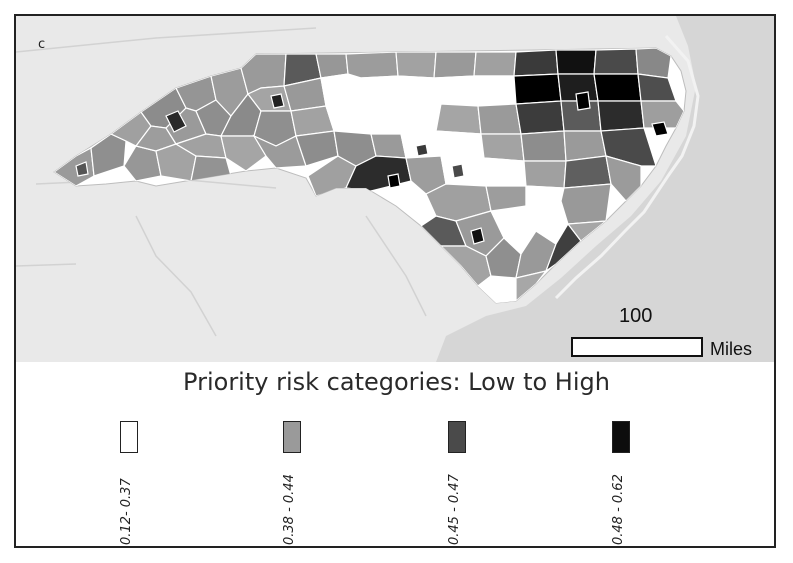  I want to click on coastline, so click(627, 167).